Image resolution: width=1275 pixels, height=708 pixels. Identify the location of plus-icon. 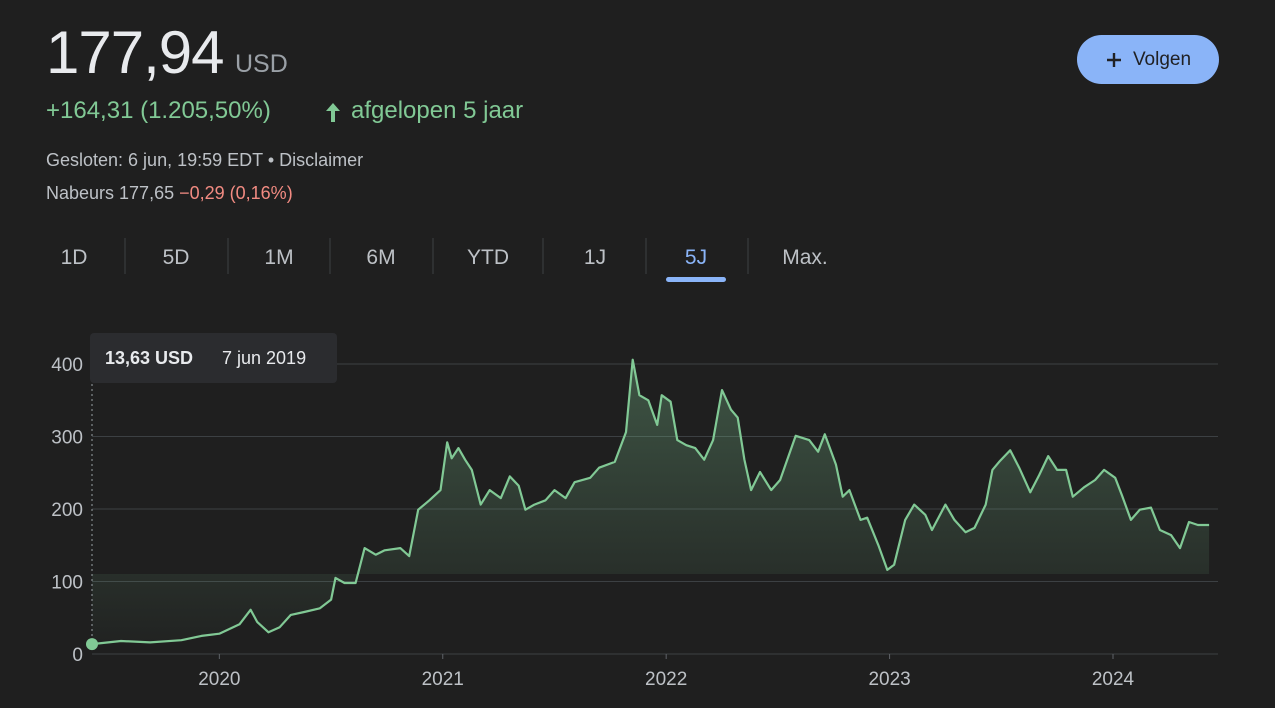
(1113, 59).